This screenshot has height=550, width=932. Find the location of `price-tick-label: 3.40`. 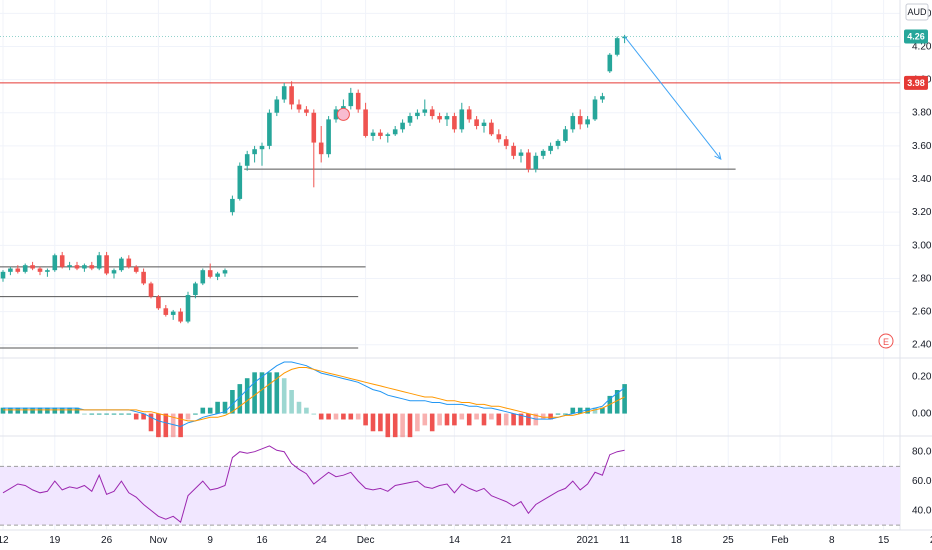

price-tick-label: 3.40 is located at coordinates (922, 179).